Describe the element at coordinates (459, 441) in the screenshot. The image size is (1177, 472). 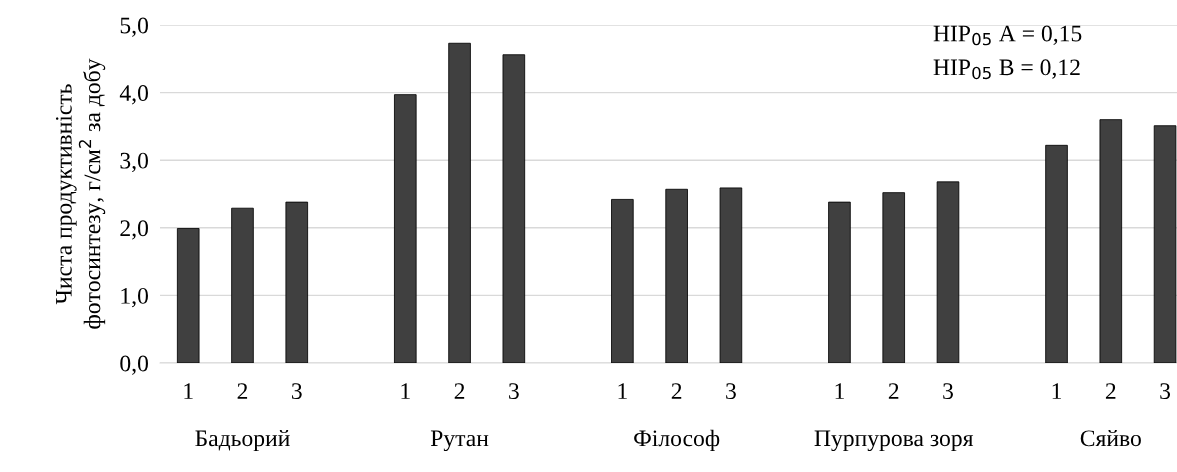
I see `text: Рутан` at that location.